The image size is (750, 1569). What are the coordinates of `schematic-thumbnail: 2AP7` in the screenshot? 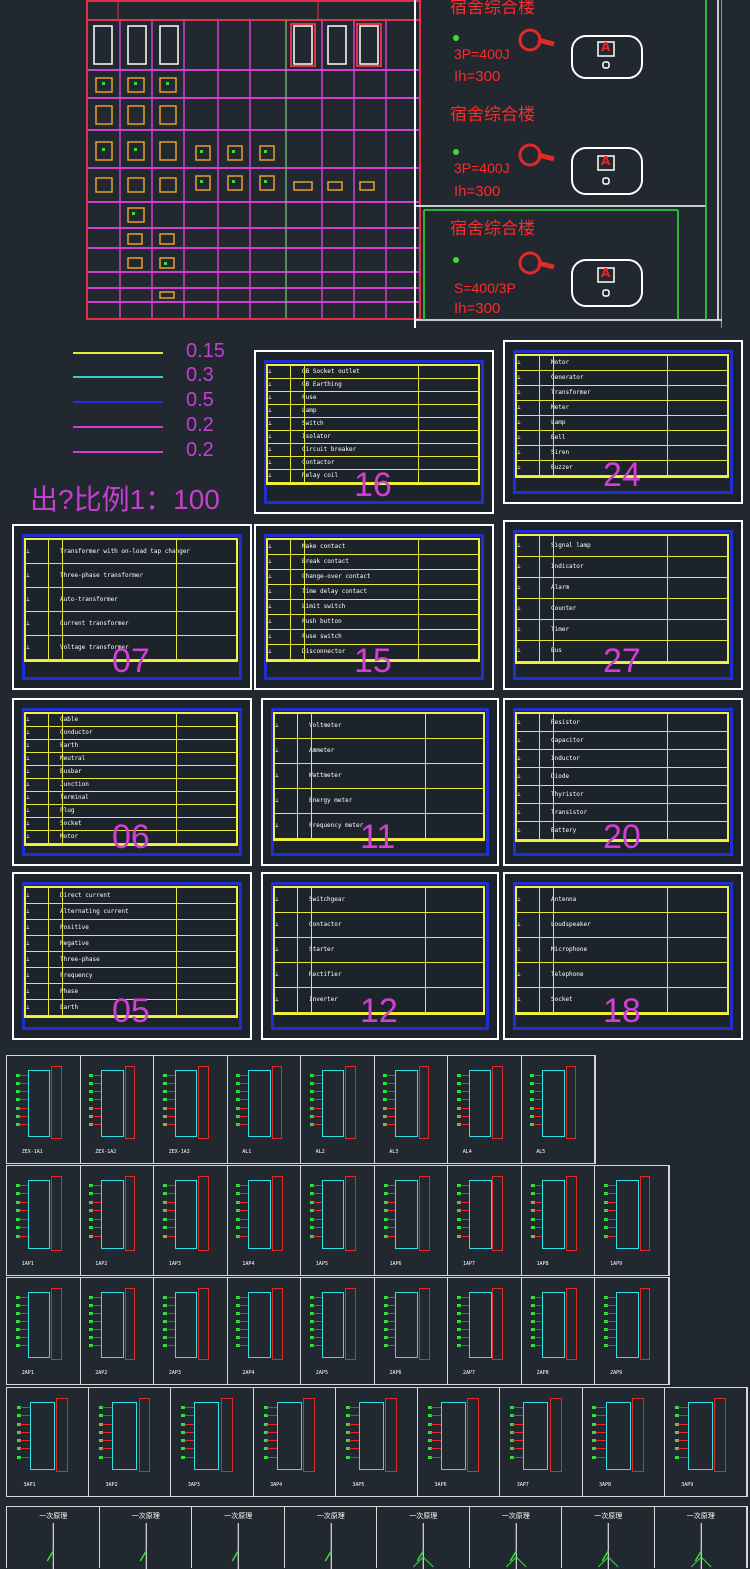 It's located at (485, 1331).